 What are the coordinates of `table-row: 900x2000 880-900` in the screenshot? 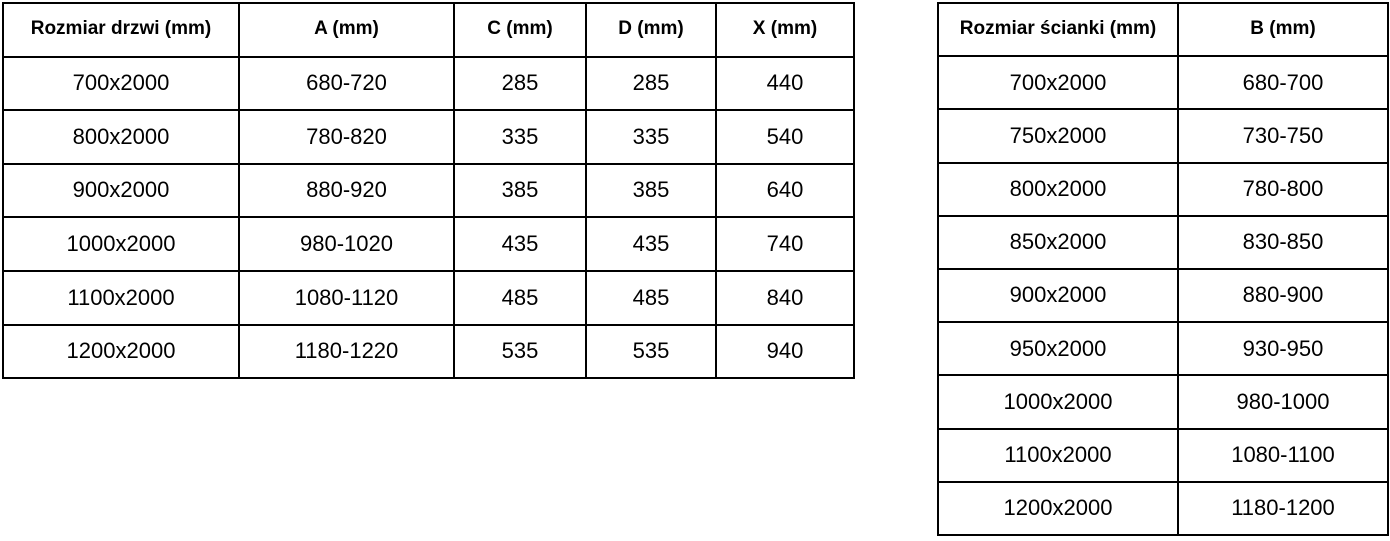 It's located at (1163, 295).